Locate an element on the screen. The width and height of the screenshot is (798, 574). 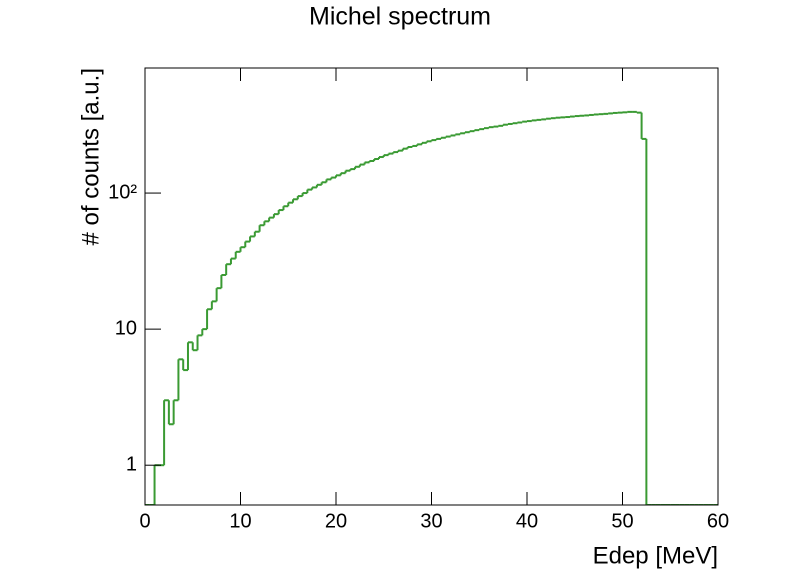
x-tick-label: 50 is located at coordinates (622, 521).